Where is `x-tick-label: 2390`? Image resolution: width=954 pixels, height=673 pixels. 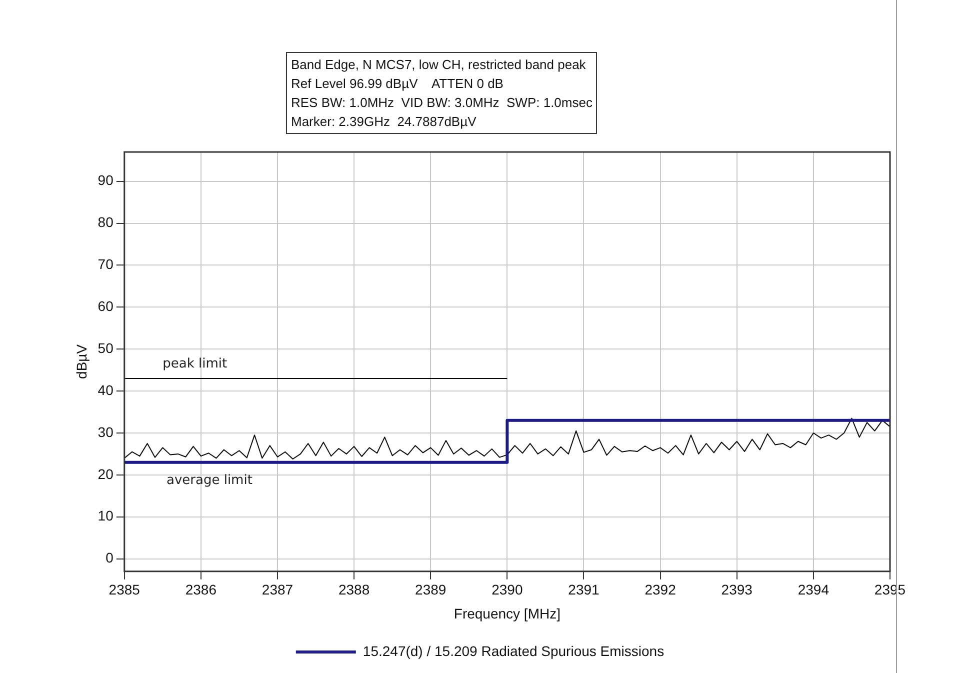 x-tick-label: 2390 is located at coordinates (507, 590).